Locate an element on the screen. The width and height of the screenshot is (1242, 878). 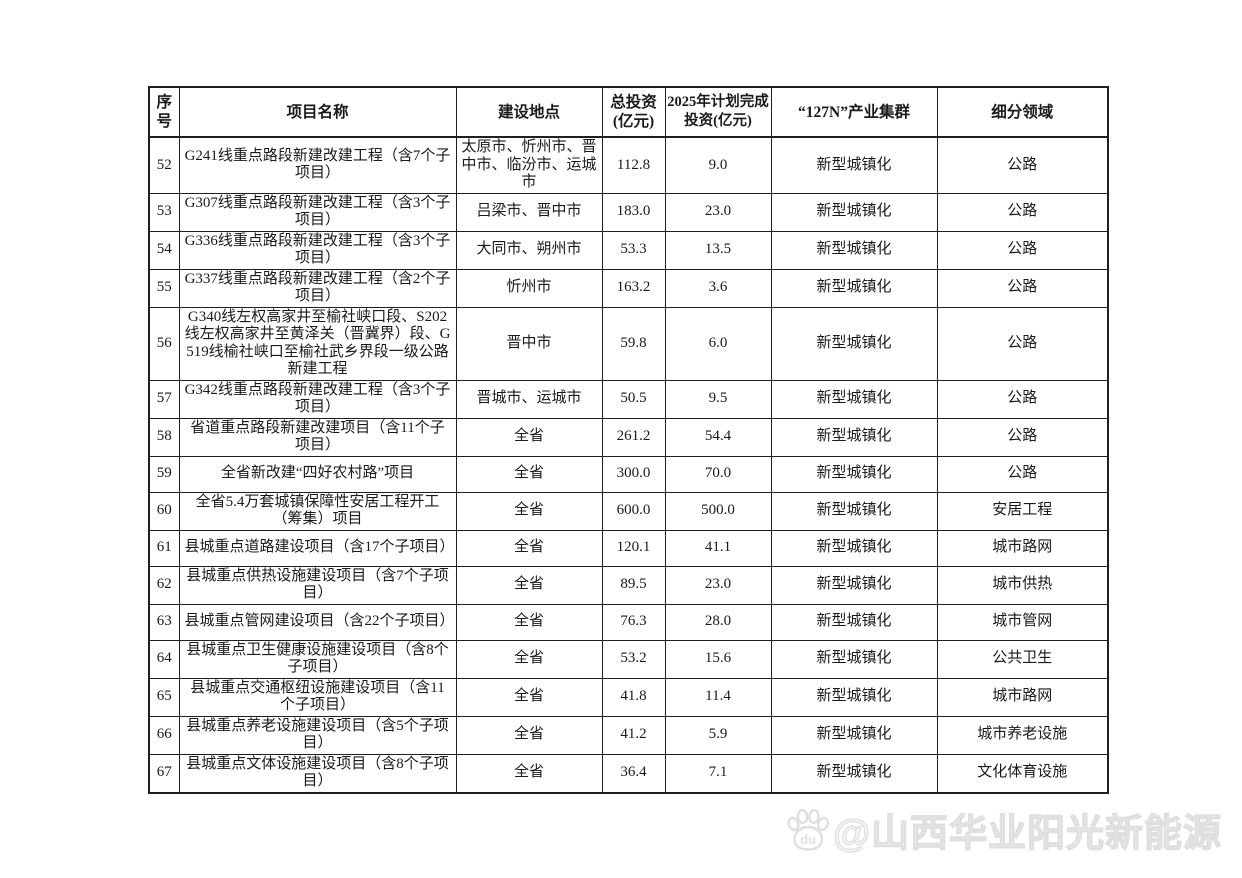
total-investment-cell: 300.0 is located at coordinates (633, 474).